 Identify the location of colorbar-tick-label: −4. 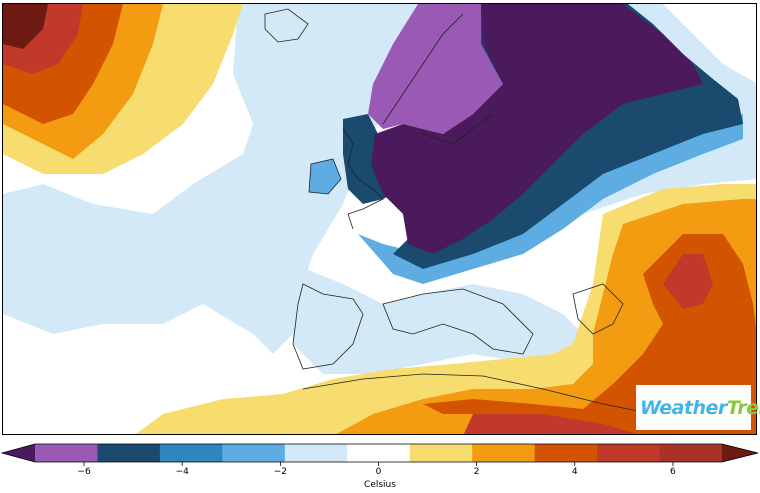
(182, 472).